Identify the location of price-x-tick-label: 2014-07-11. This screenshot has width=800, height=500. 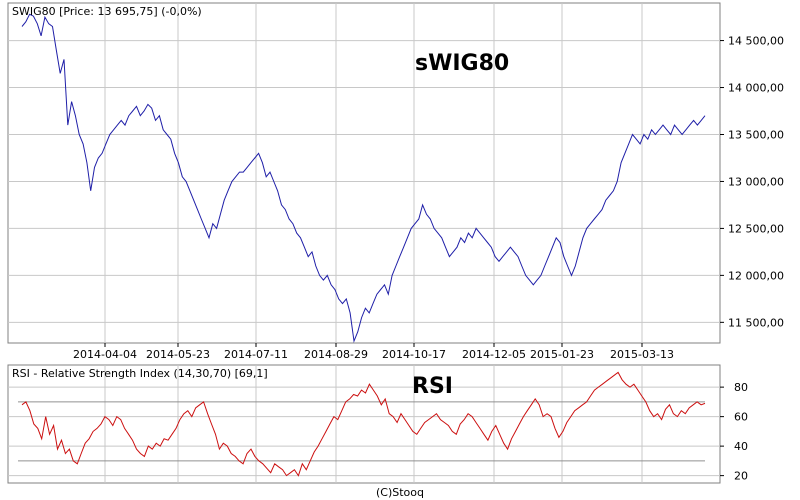
(256, 354).